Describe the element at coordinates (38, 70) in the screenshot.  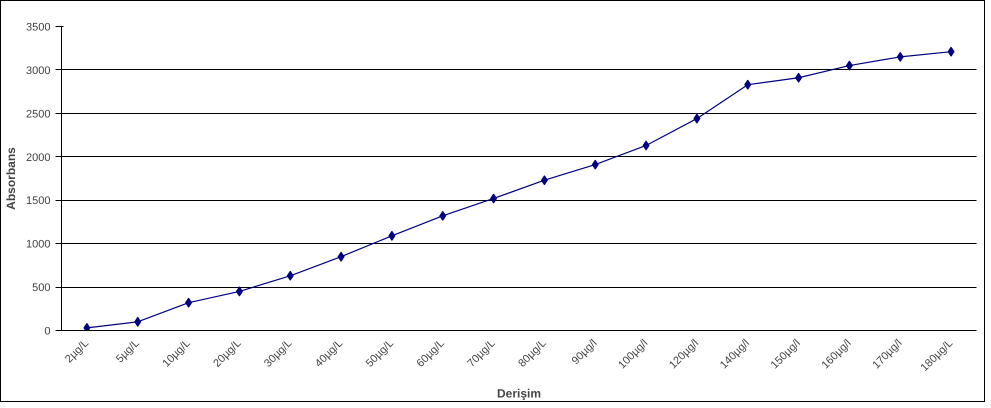
I see `y-tick-label: 3000` at that location.